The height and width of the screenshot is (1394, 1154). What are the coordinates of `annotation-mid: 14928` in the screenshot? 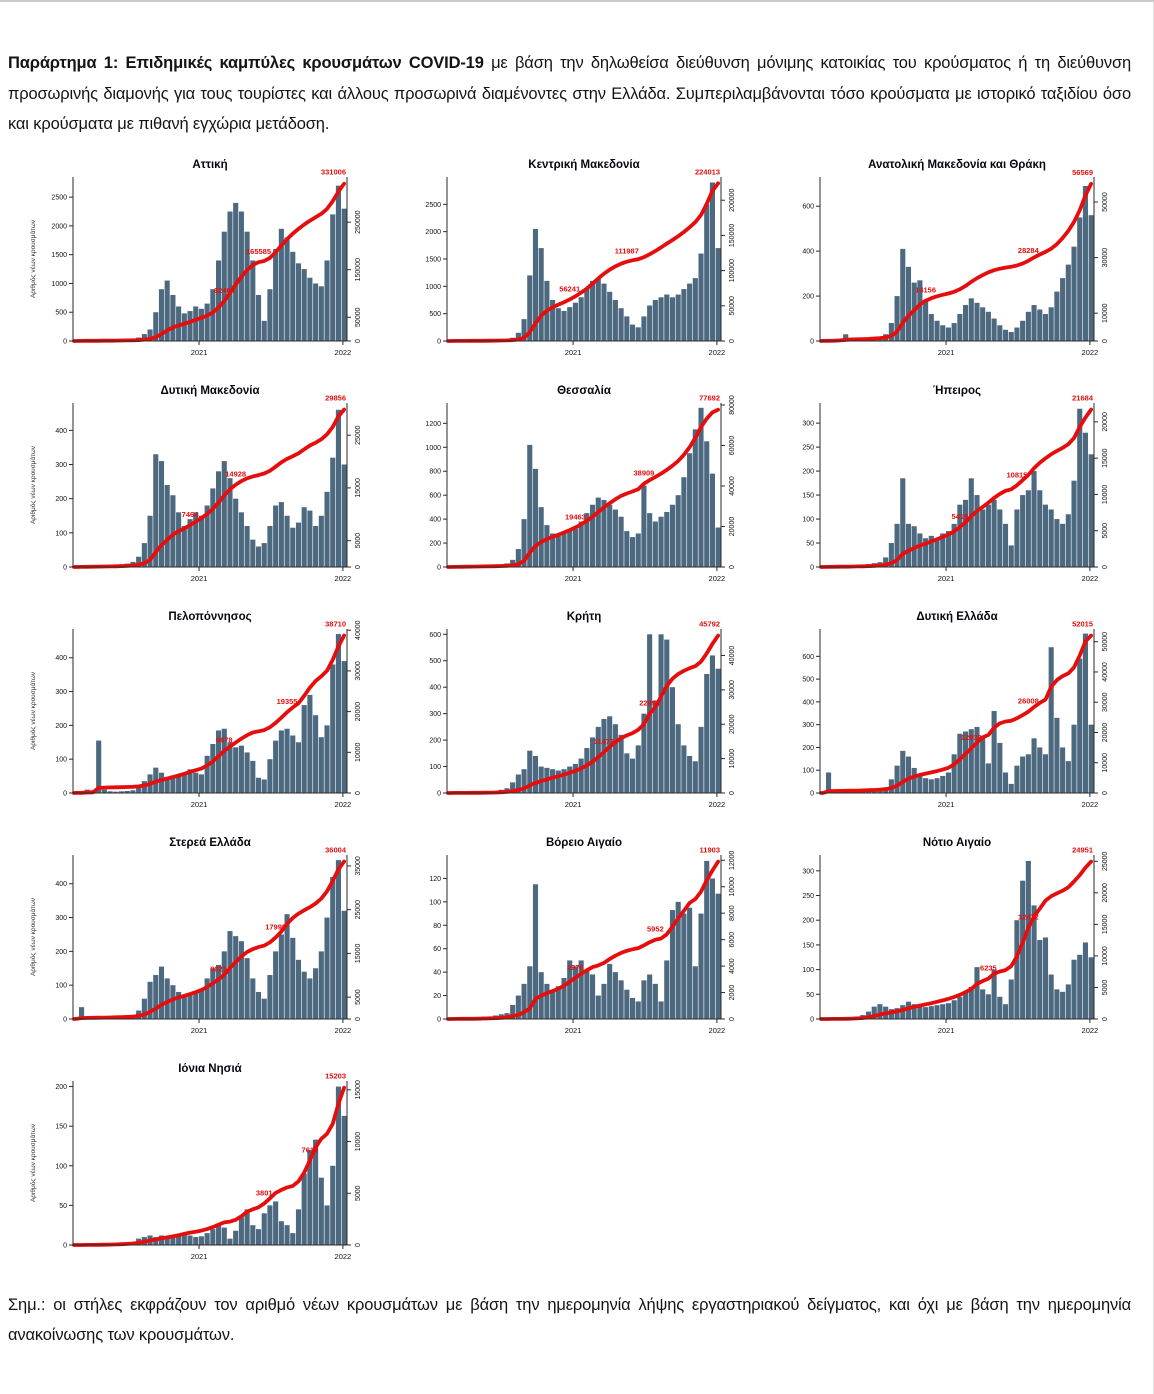 It's located at (235, 473).